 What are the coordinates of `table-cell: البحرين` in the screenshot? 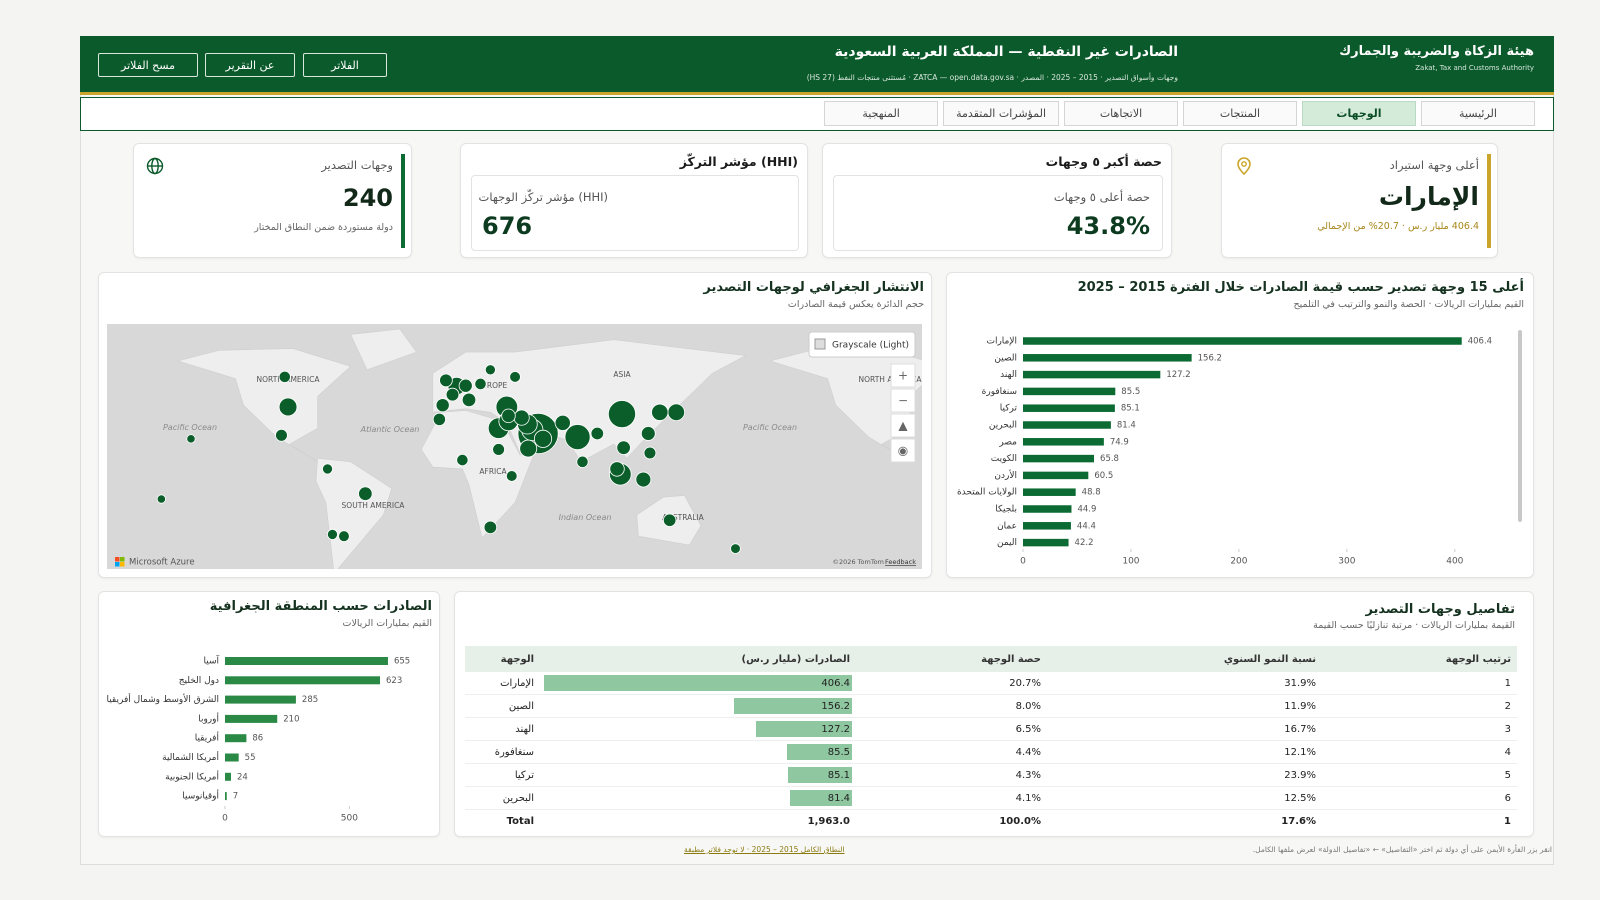 It's located at (502, 798).